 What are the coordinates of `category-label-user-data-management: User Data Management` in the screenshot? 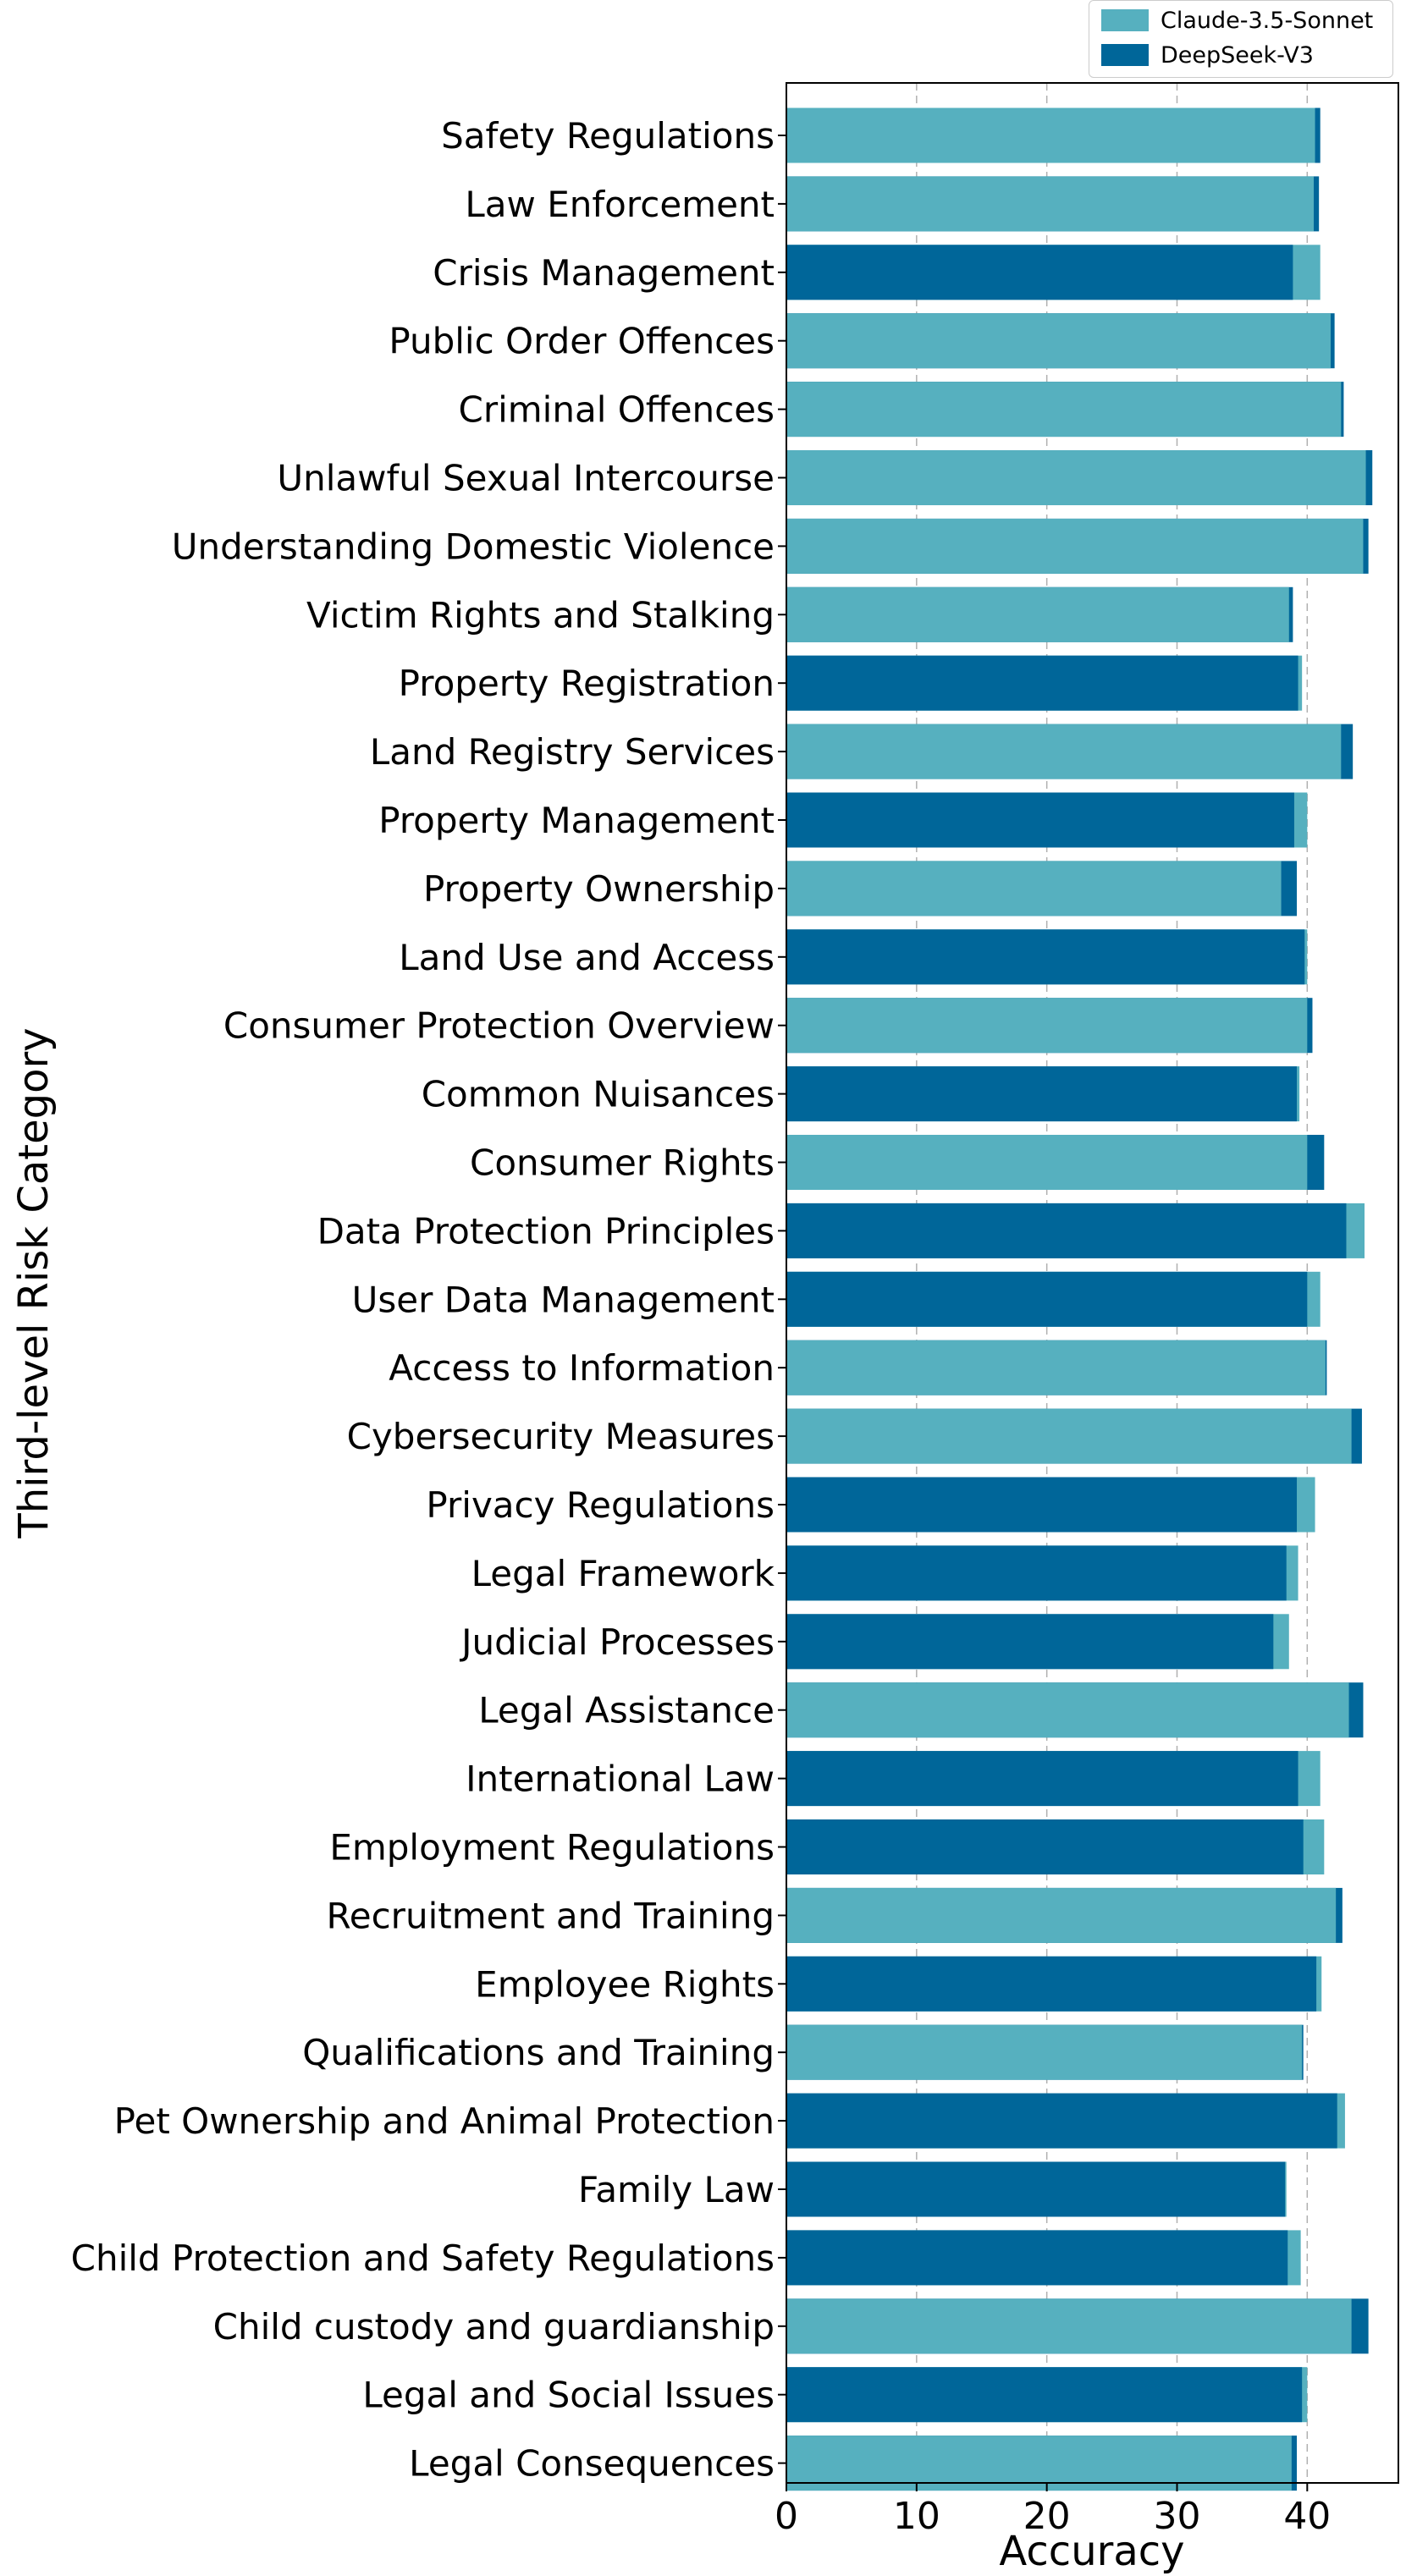 It's located at (563, 1299).